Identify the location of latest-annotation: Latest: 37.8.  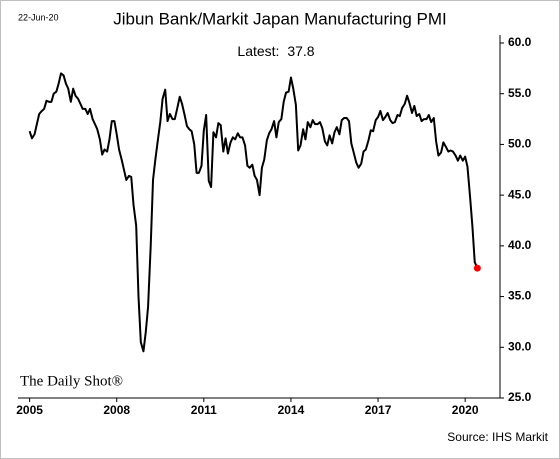
(275, 51).